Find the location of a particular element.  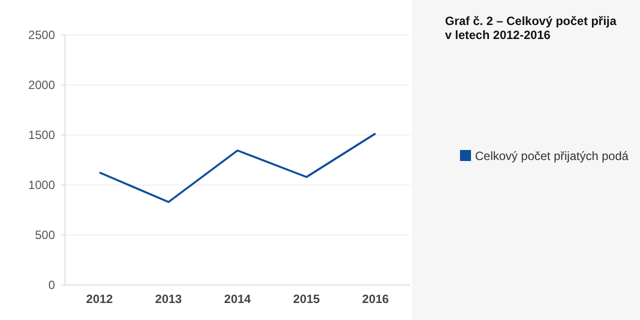

y-tick-label: 0 is located at coordinates (52, 285).